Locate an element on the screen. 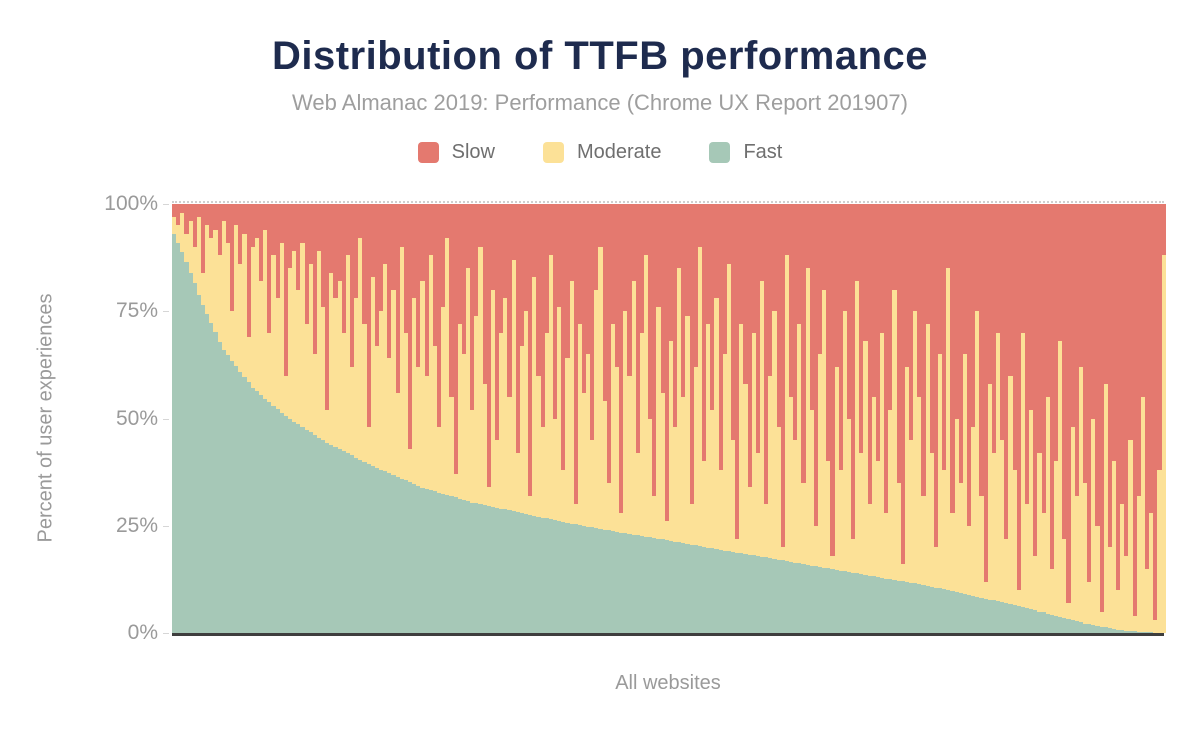 The width and height of the screenshot is (1200, 742). y-axis: 100% 75% 50% 25% 0% is located at coordinates (86, 418).